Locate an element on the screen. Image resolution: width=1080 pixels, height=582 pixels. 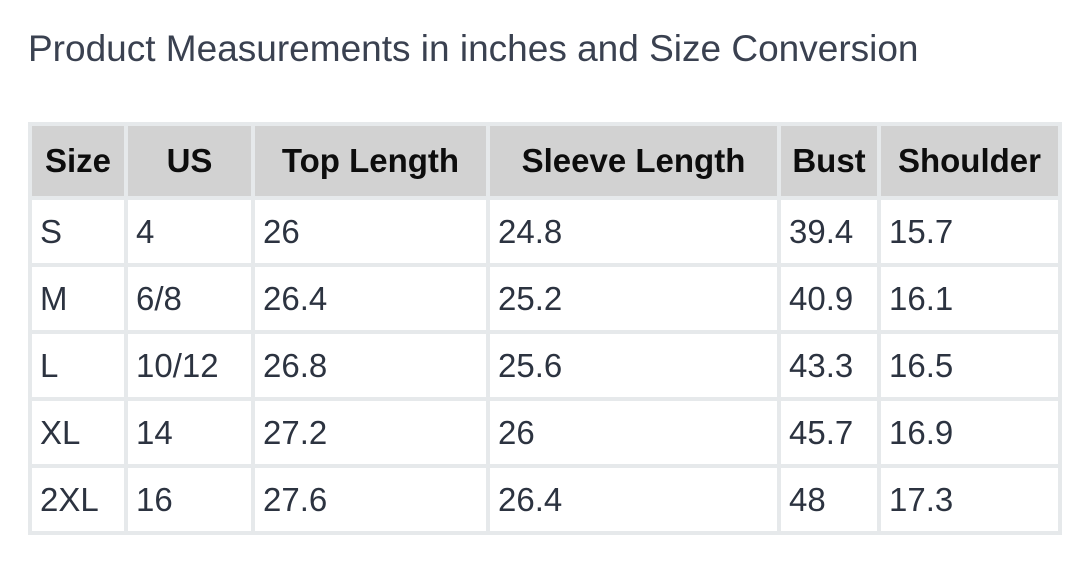
cell-sleeve-length: 26 is located at coordinates (633, 432).